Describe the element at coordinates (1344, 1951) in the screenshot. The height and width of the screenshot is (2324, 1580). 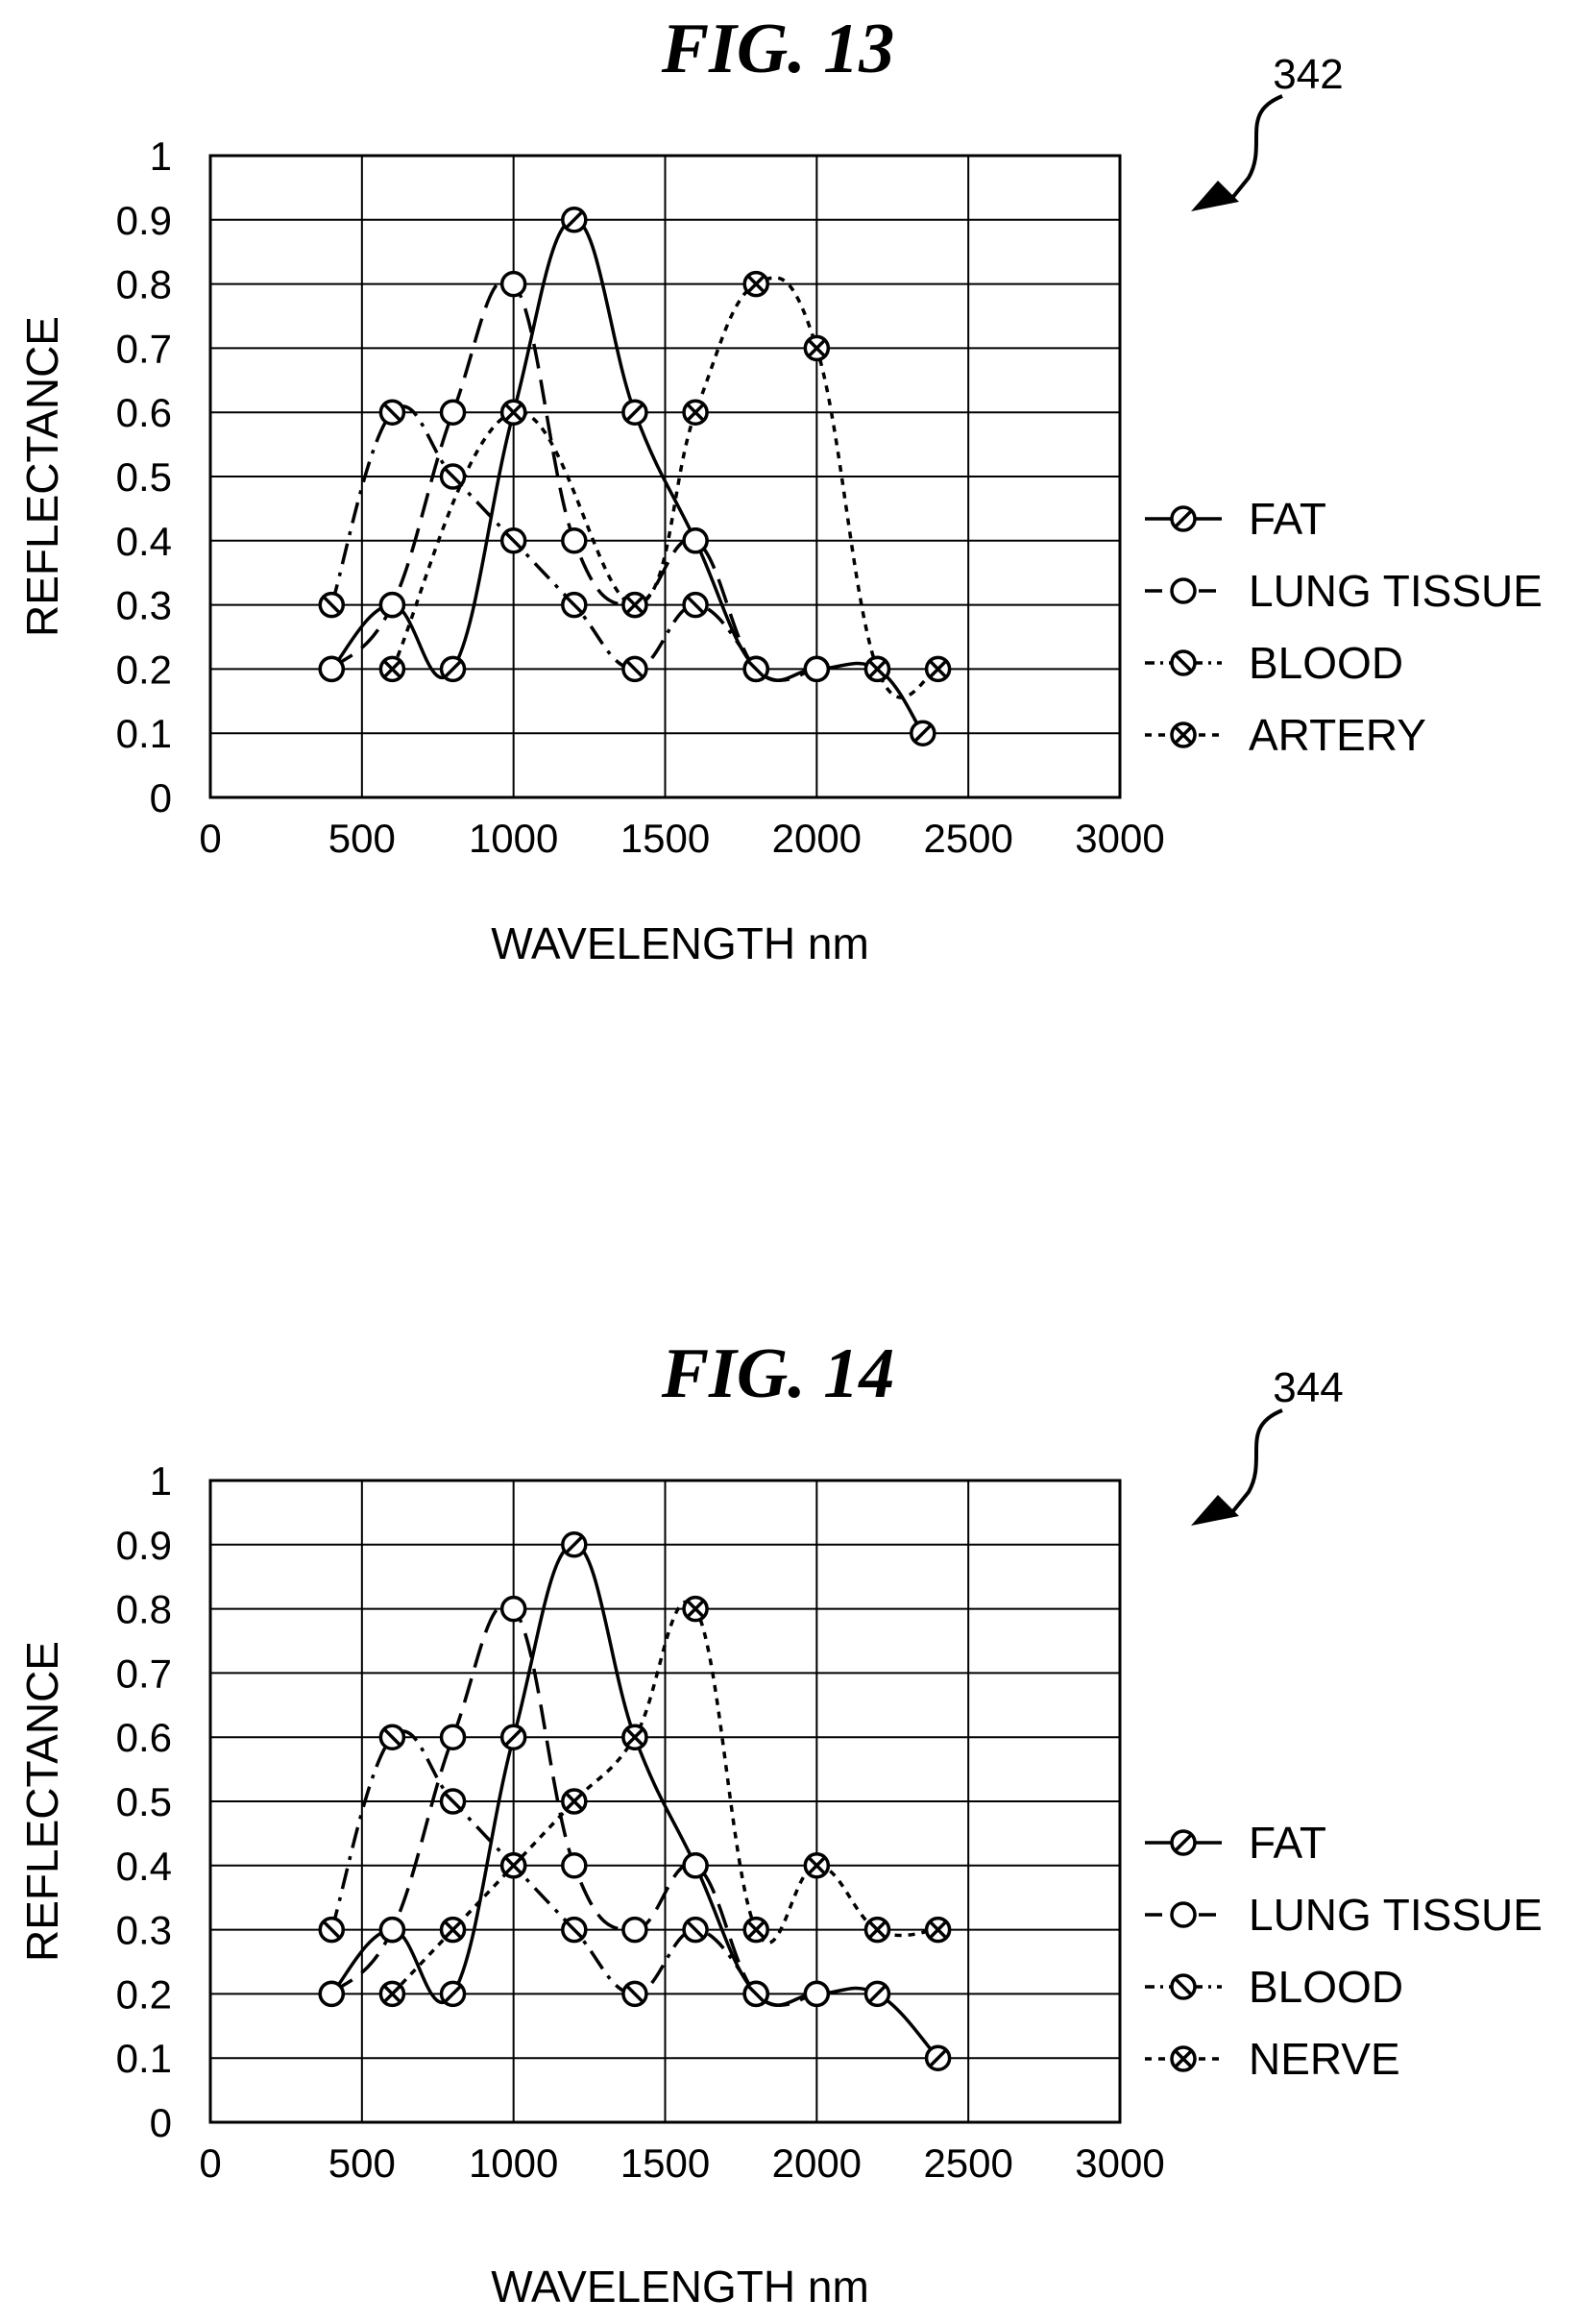
I see `figure-14-legend: FAT LUNG TISSUE BLOOD NERVE` at that location.